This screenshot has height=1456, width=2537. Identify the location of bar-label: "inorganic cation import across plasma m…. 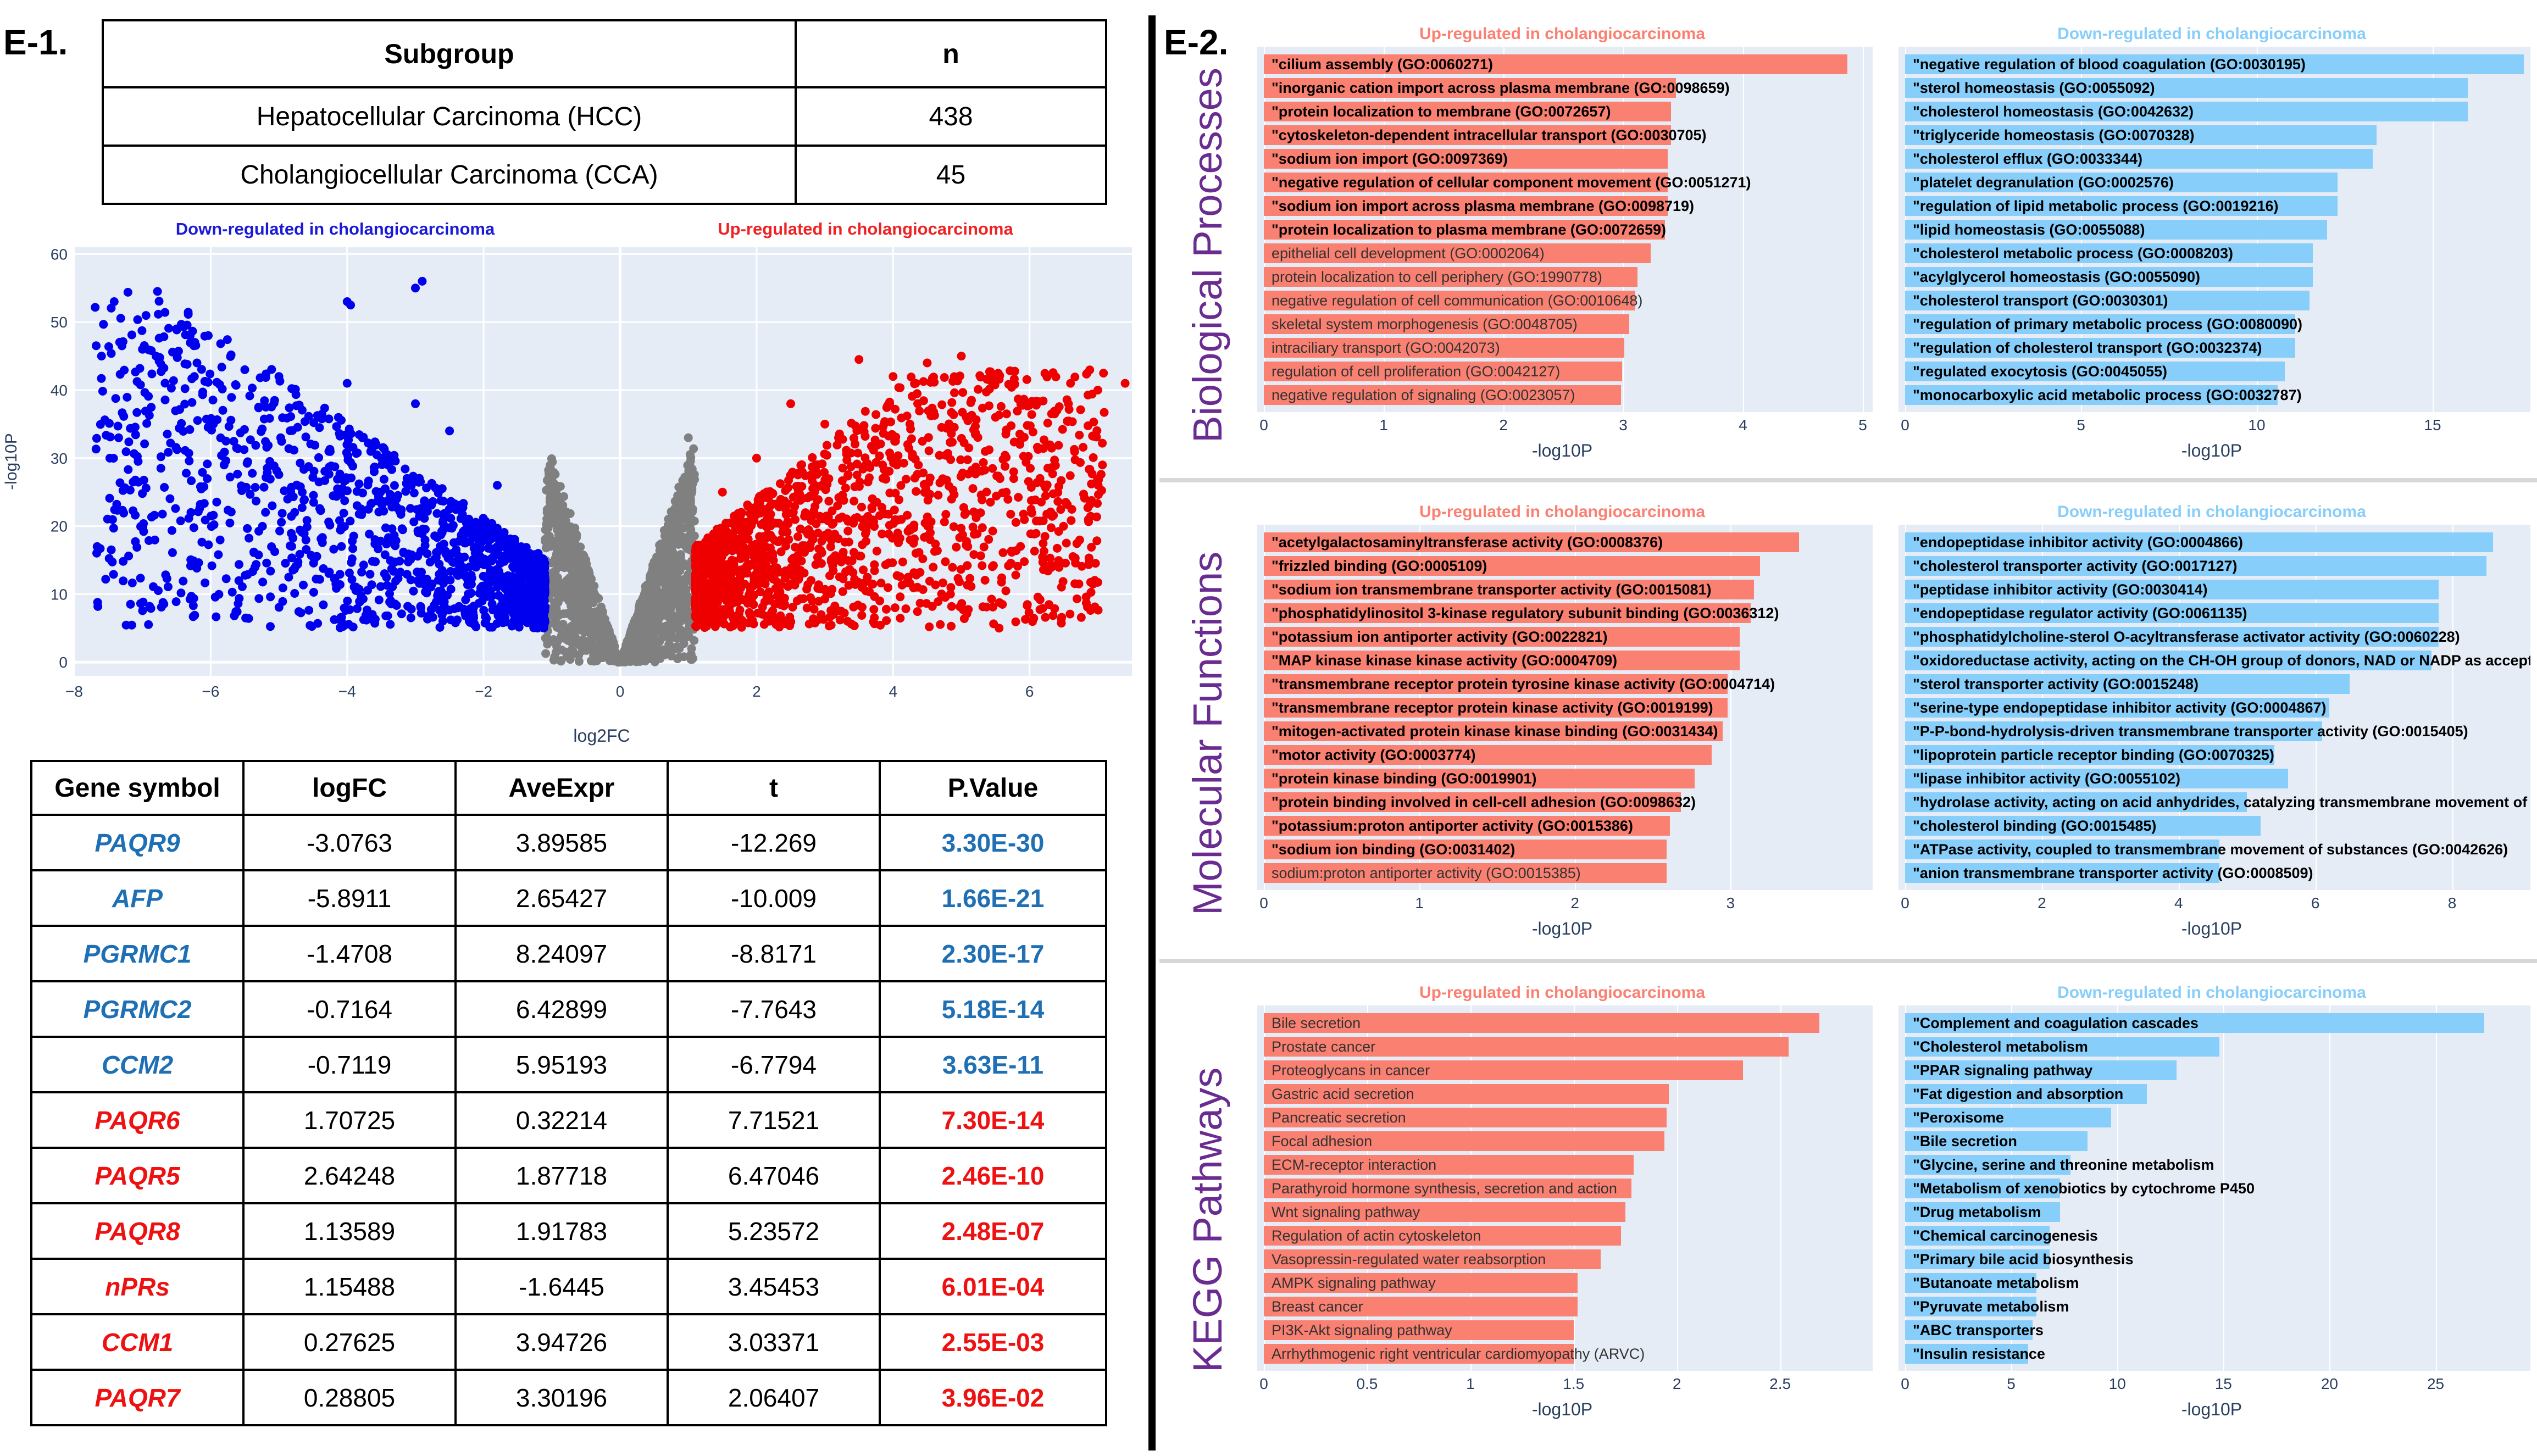
(1501, 87).